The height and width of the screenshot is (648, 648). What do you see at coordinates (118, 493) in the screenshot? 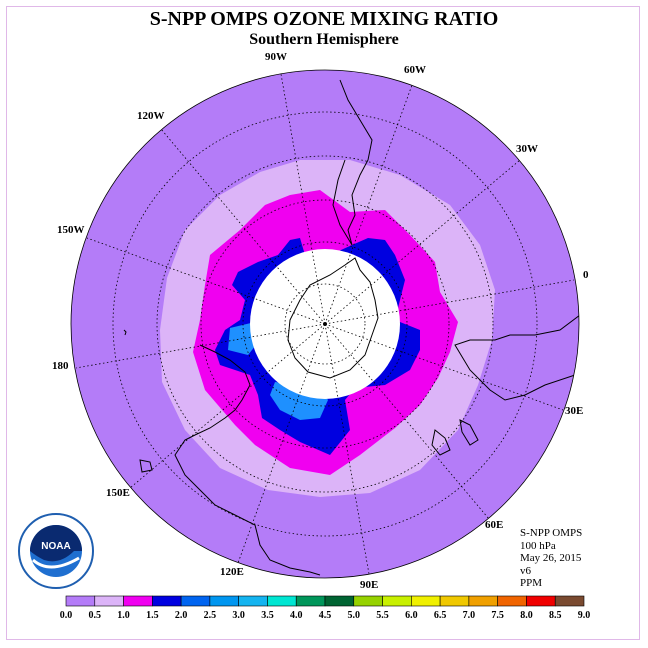
I see `label-150e: 150E` at bounding box center [118, 493].